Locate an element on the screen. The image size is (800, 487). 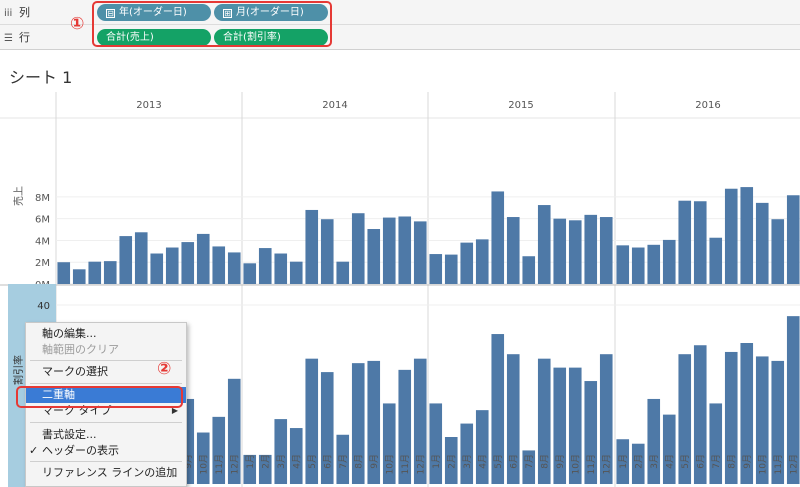
menu-item-label: 軸範囲のクリア is located at coordinates (80, 349).